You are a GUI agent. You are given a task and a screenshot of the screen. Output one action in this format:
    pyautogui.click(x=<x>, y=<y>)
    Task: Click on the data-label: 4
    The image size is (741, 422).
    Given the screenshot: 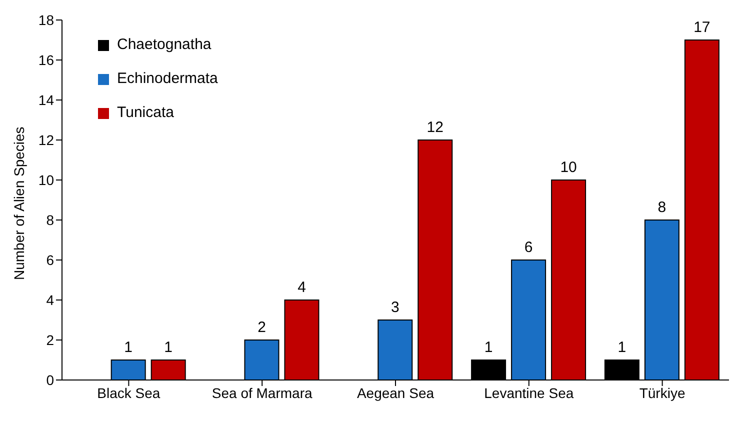 What is the action you would take?
    pyautogui.click(x=302, y=287)
    